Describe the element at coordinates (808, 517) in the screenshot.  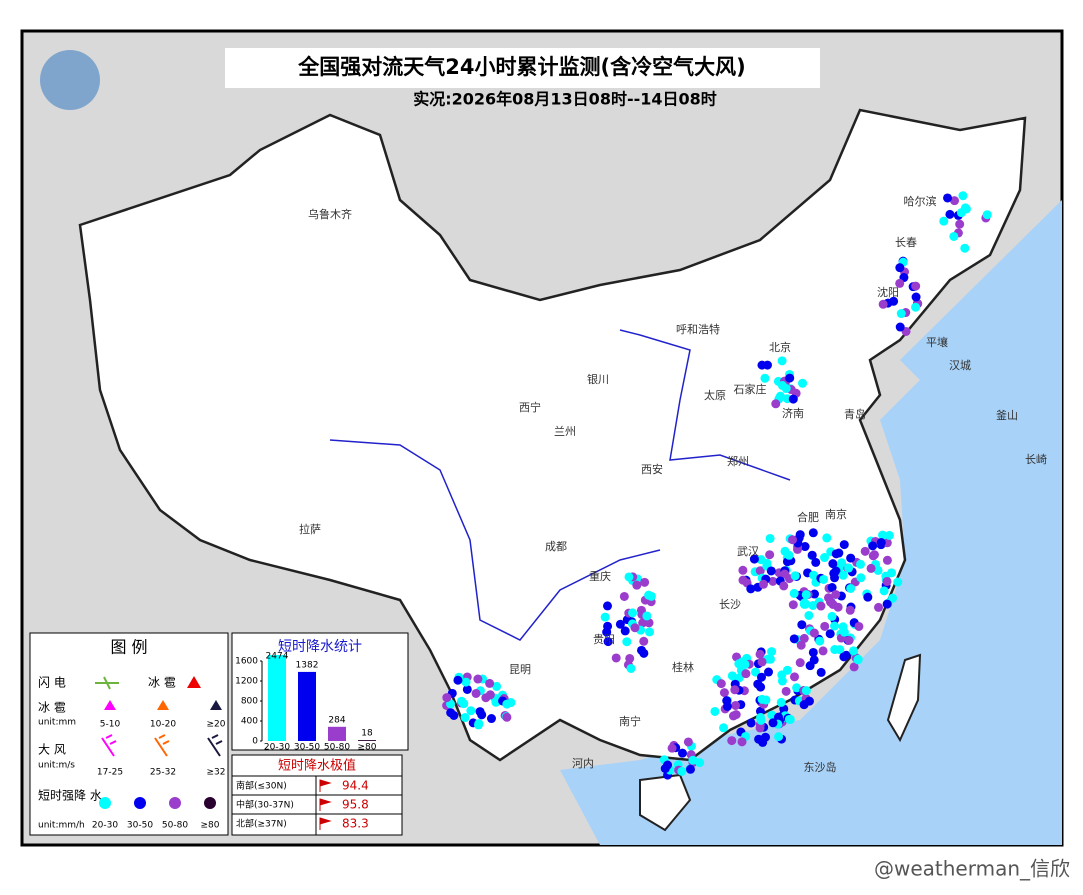
I see `city-label: 合肥` at that location.